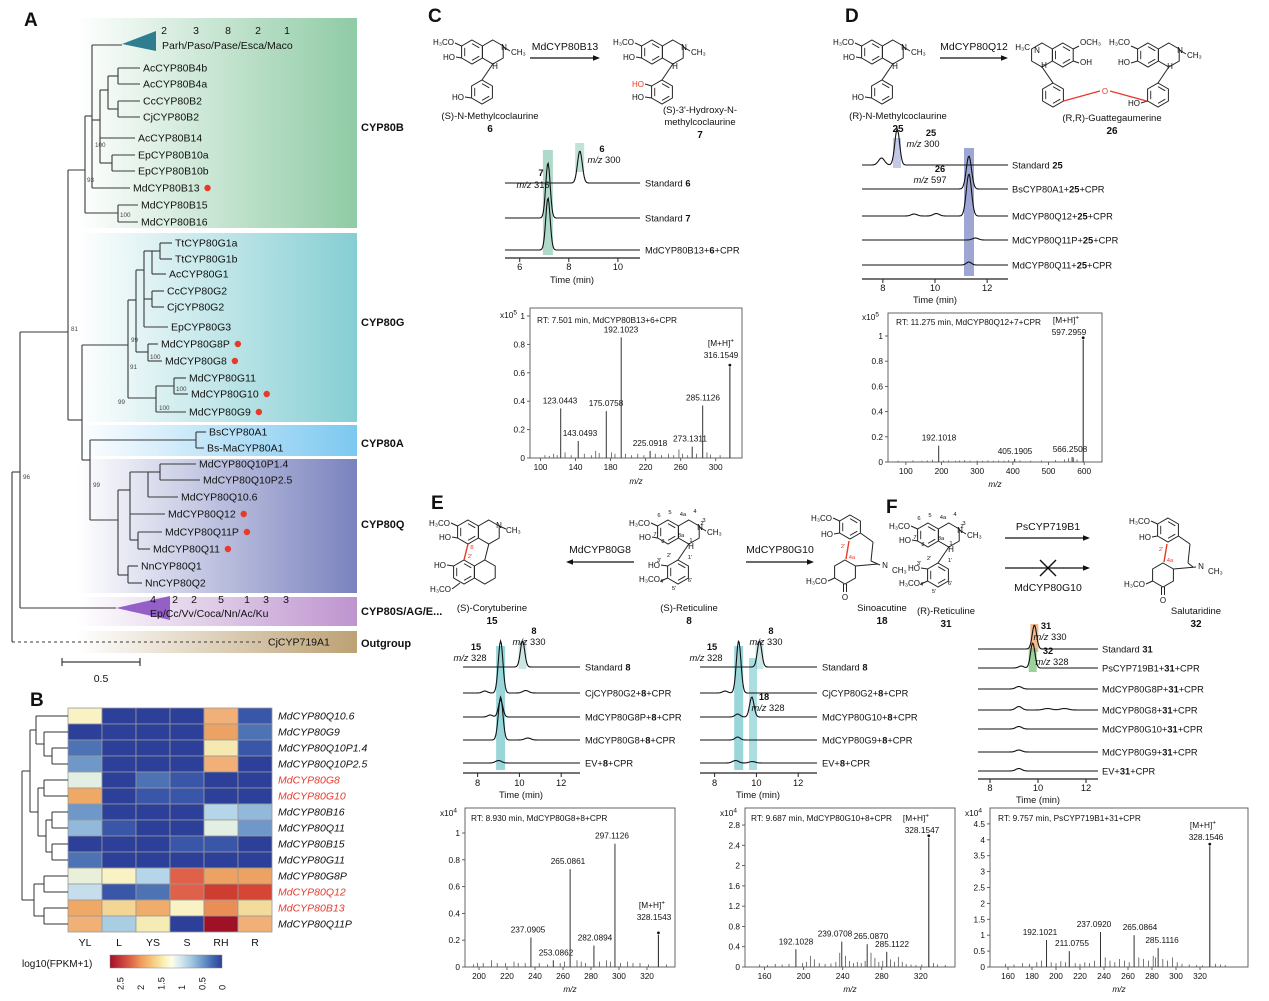 This screenshot has height=1001, width=1269. I want to click on heatmap-row-label: MdCYP80G9, so click(309, 733).